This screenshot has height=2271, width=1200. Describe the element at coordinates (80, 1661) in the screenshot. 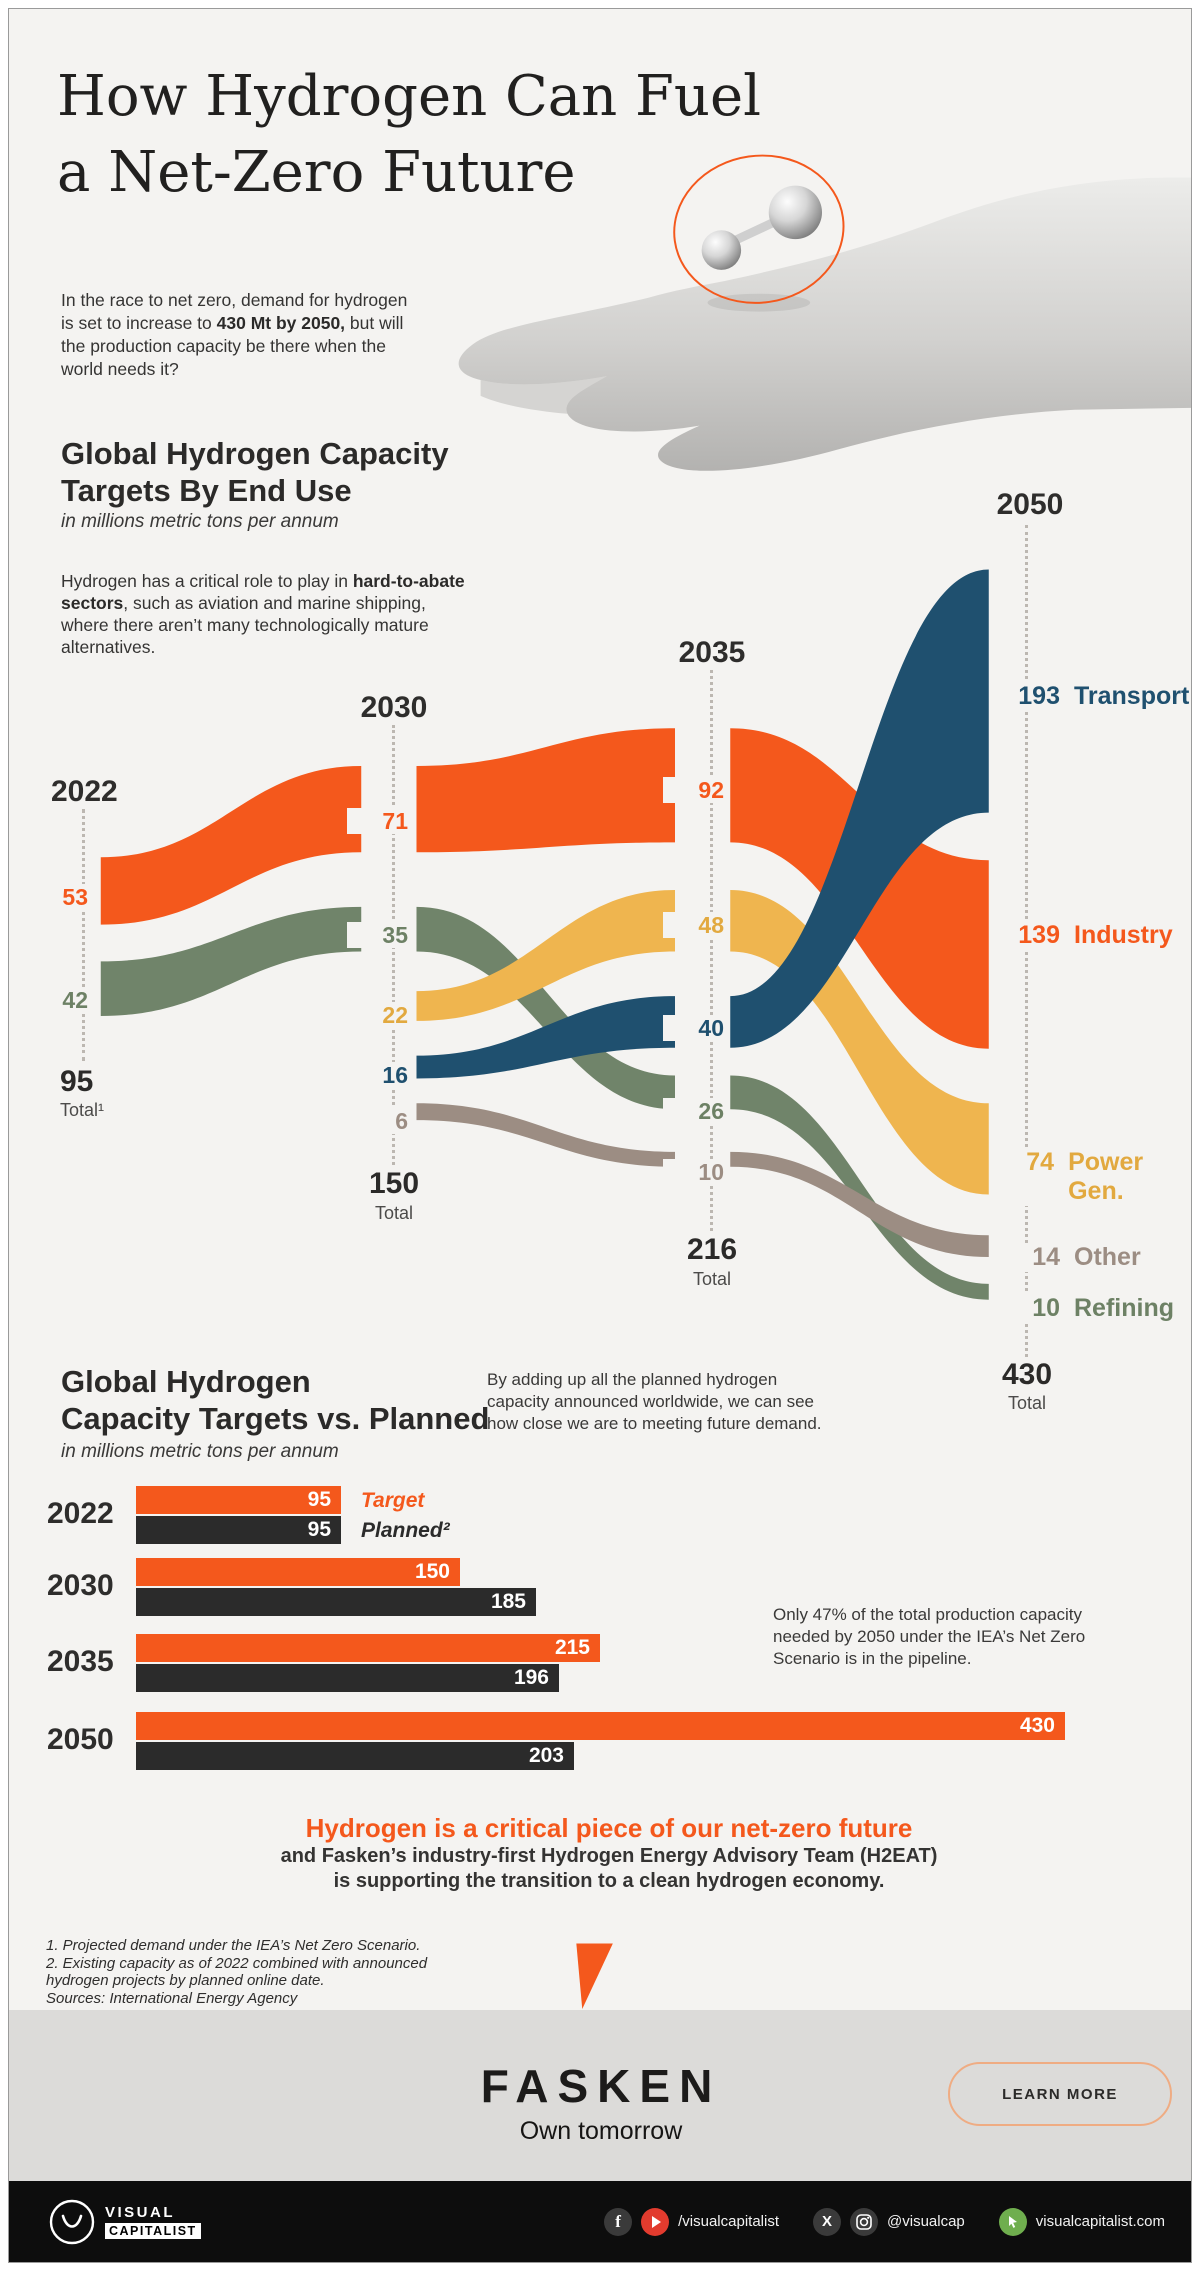

I see `bar-year-2035: 2035` at that location.